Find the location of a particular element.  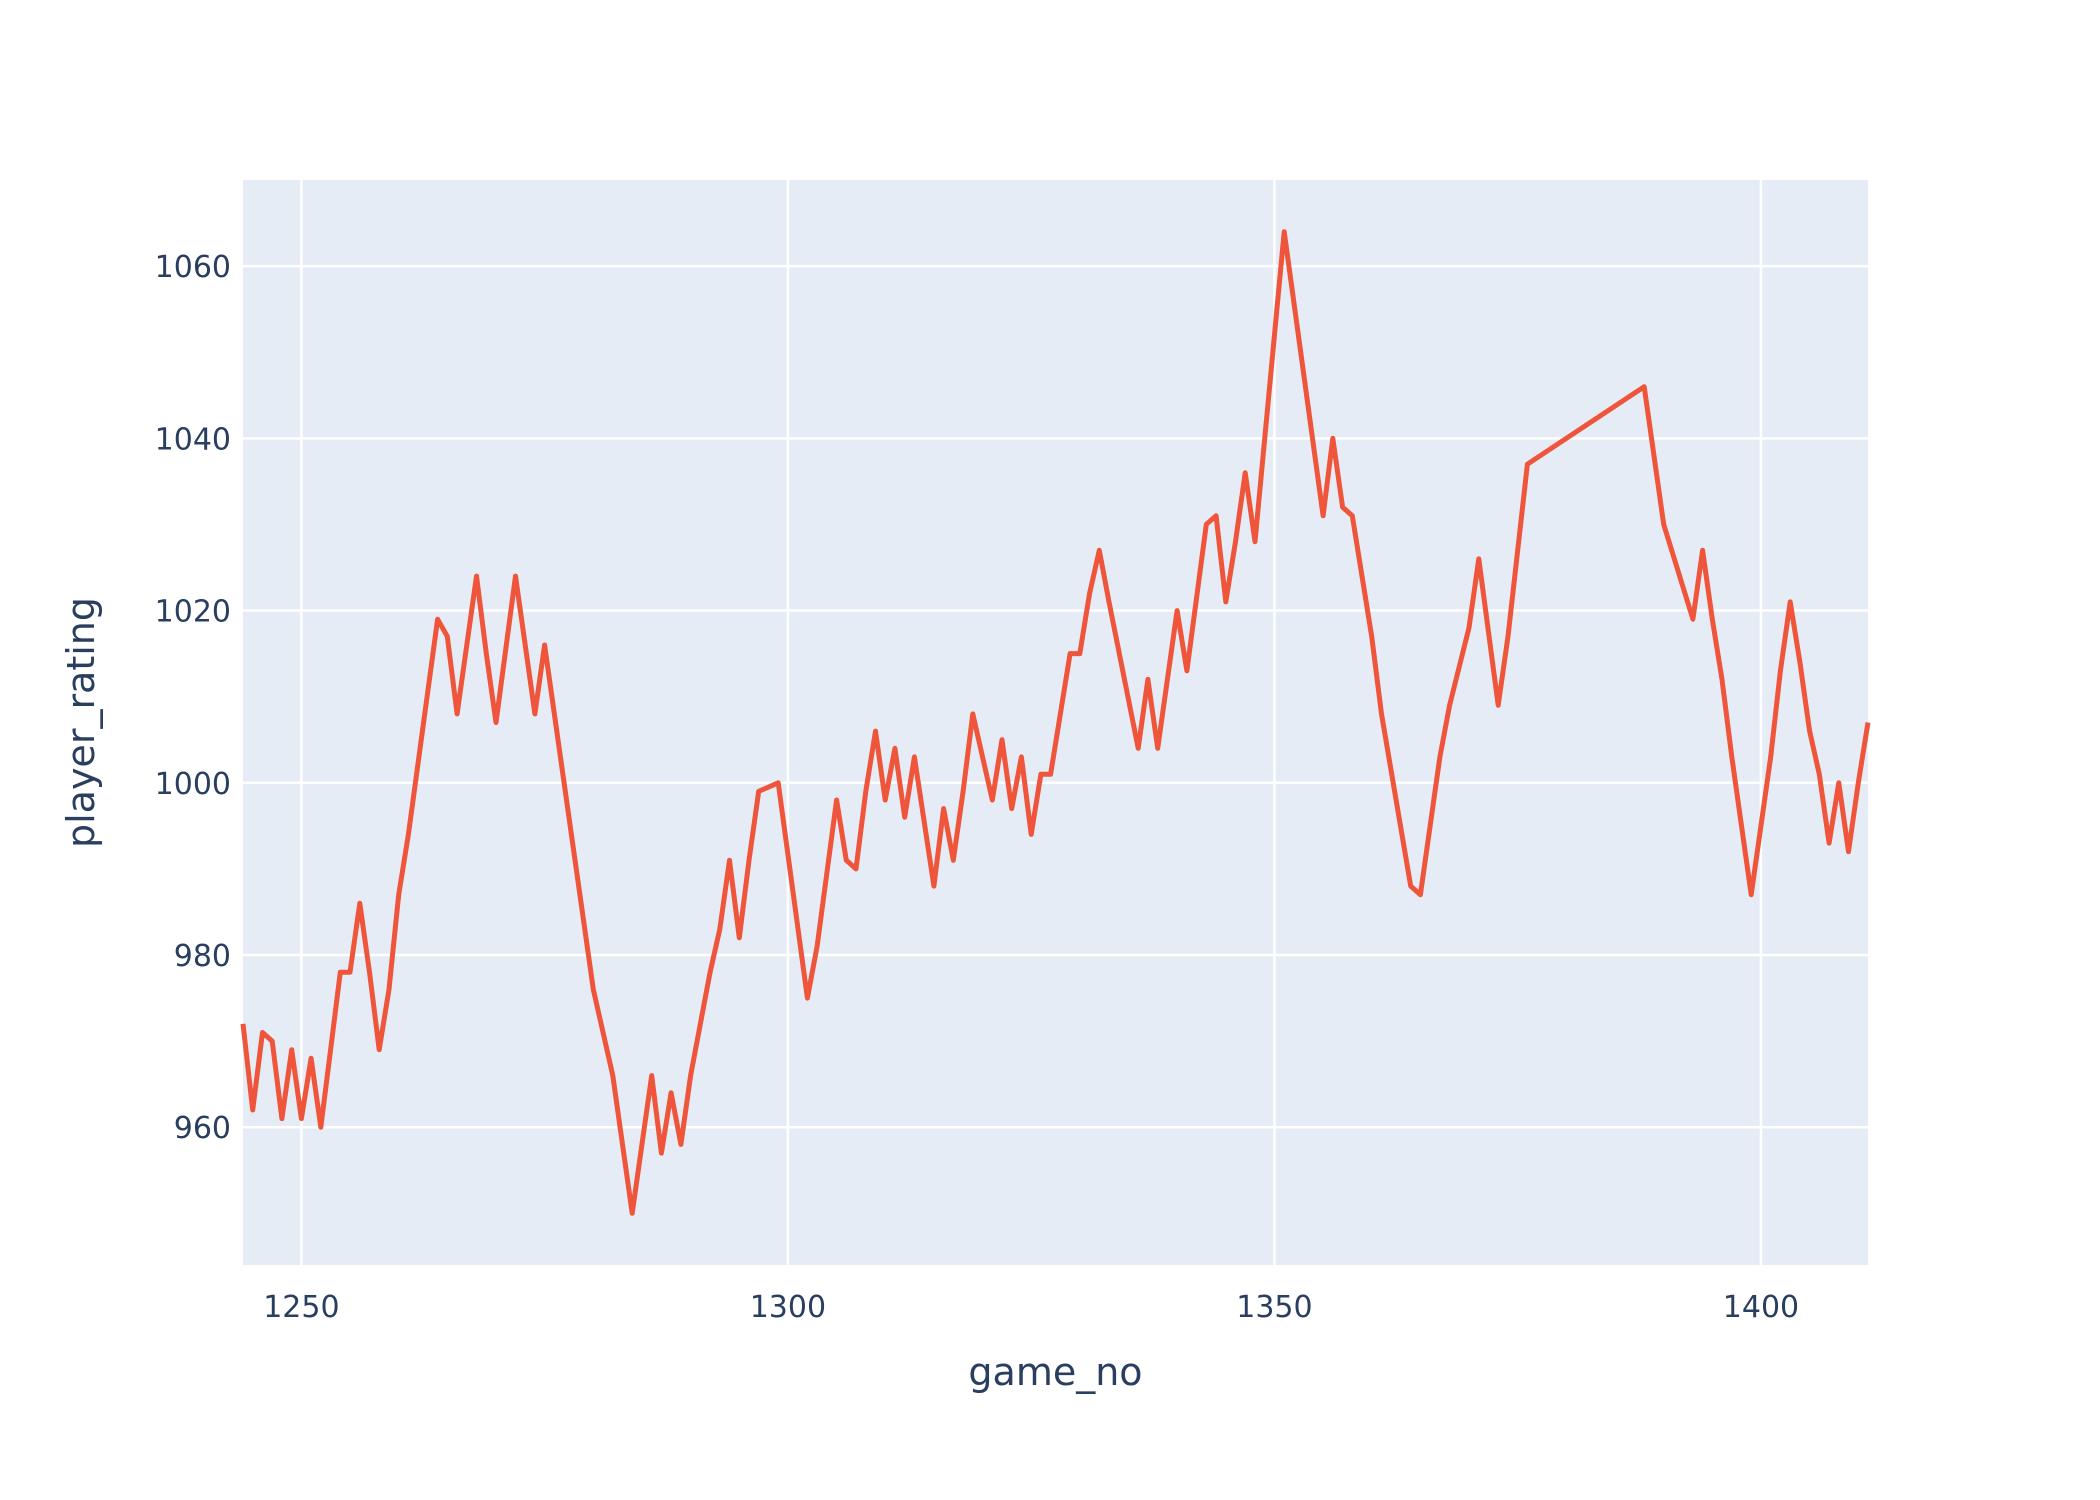

x-axis-ticks: 1250 1300 1350 1400 is located at coordinates (1031, 1307).